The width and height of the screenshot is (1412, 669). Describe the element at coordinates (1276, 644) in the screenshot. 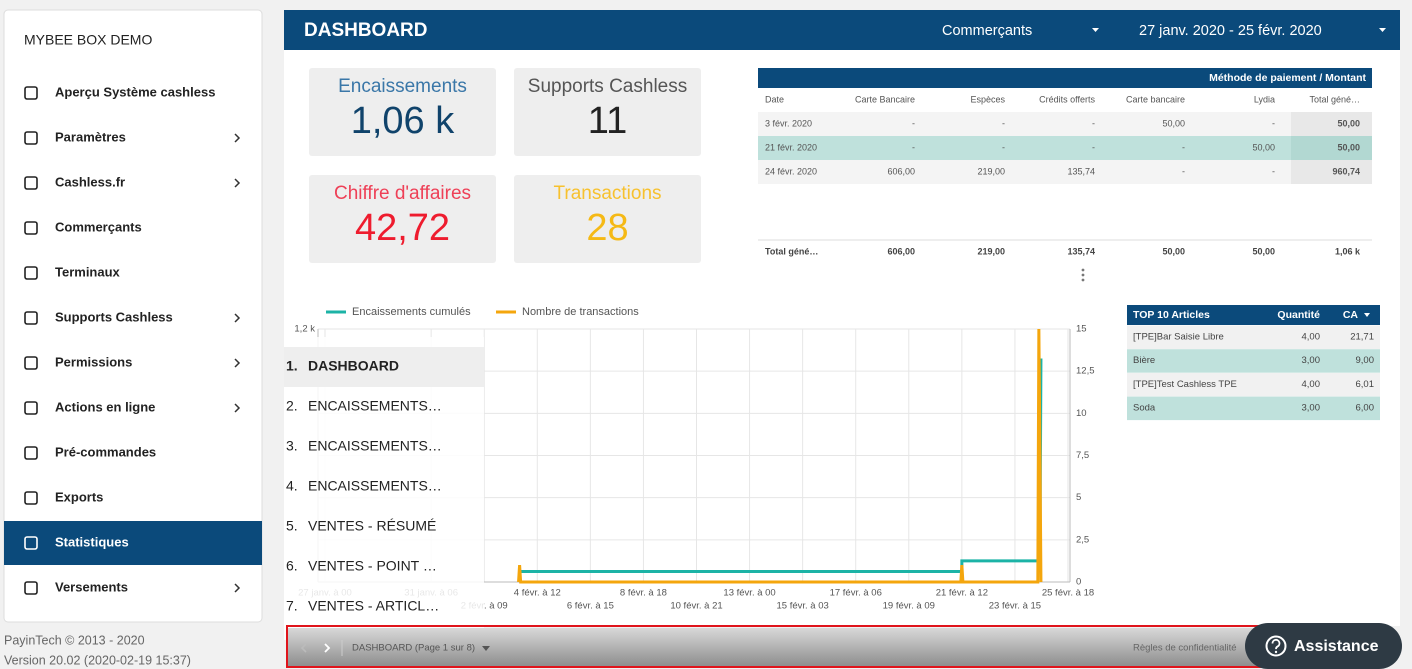

I see `help-icon-mark` at that location.